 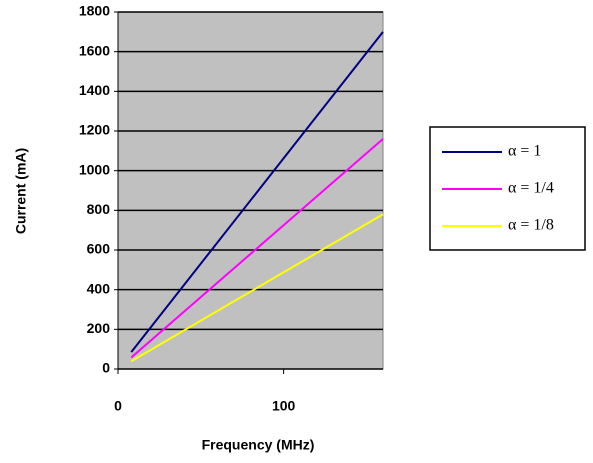 I want to click on y-tick-label: 1600, so click(x=94, y=50).